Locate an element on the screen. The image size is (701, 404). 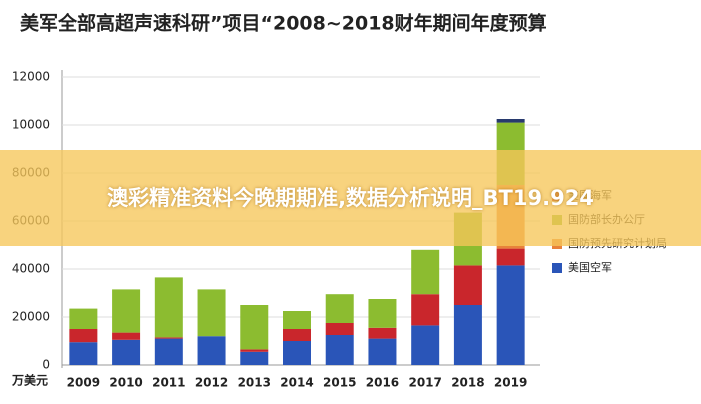
x-tick-label: 2019 is located at coordinates (510, 383).